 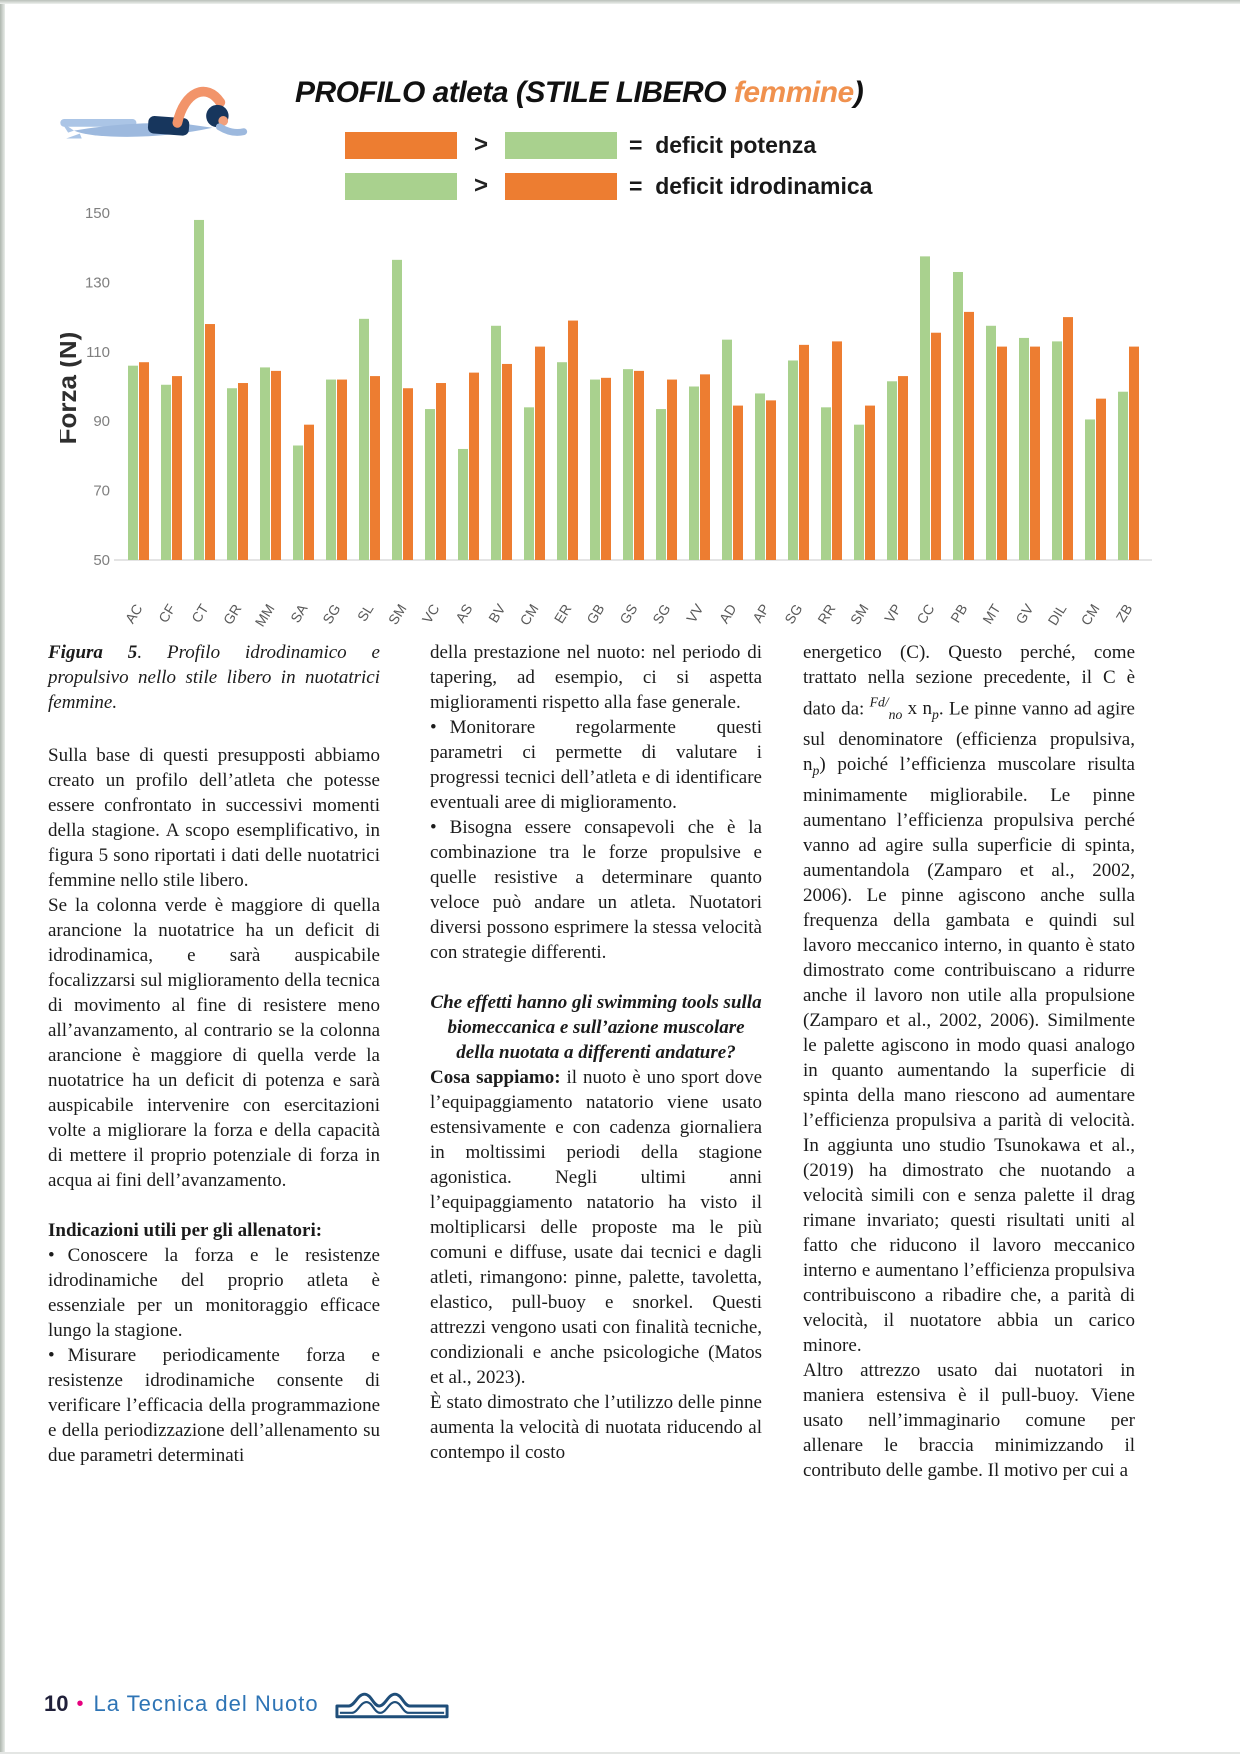 What do you see at coordinates (529, 483) in the screenshot?
I see `bar-green-CM` at bounding box center [529, 483].